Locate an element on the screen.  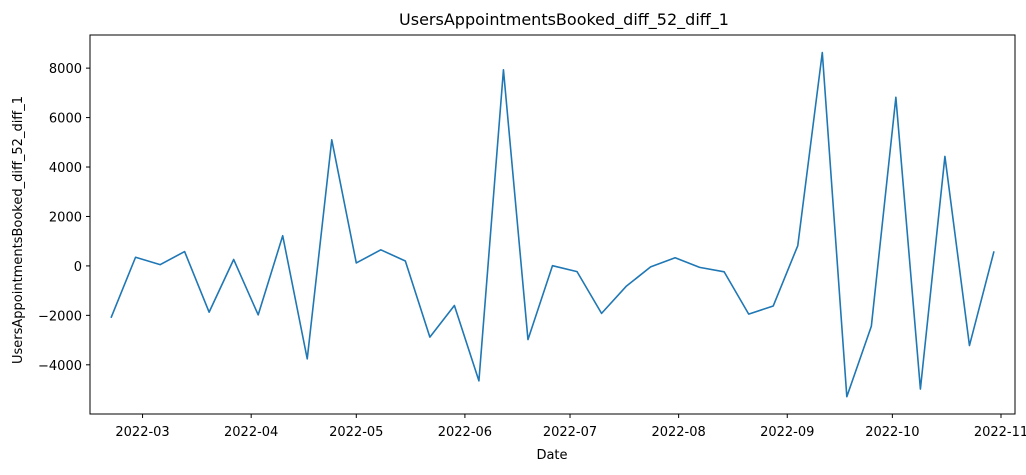
y-axis-label: UsersAppointmentsBooked_diff_52_diff_1 is located at coordinates (18, 230).